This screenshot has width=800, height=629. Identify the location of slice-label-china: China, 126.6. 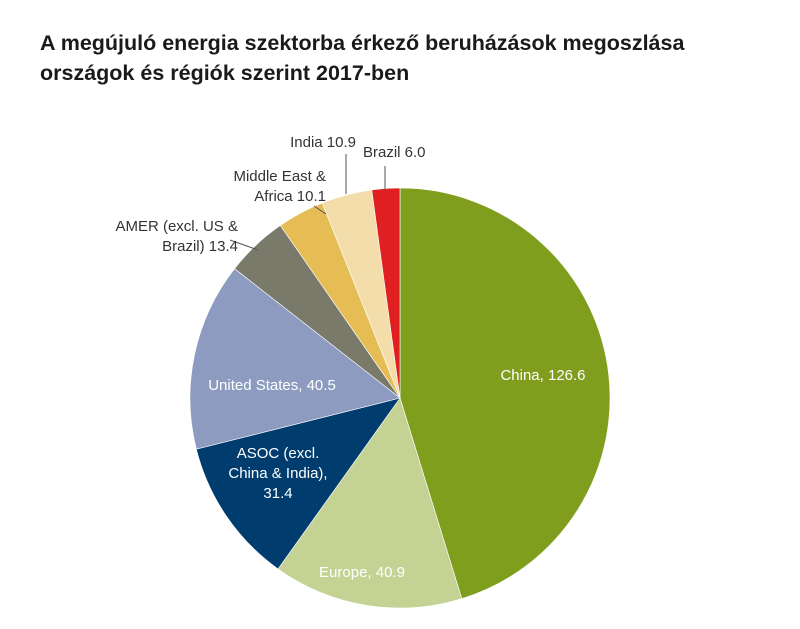
(542, 375).